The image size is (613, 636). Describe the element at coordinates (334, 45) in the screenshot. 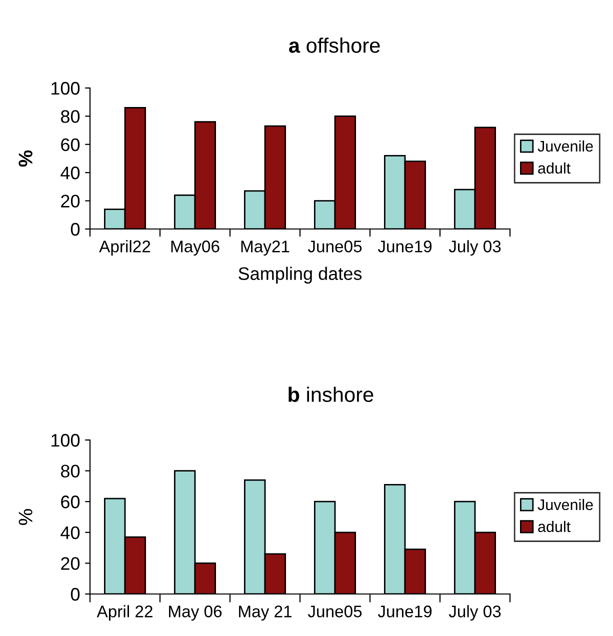

I see `chart-title: a offshore` at that location.